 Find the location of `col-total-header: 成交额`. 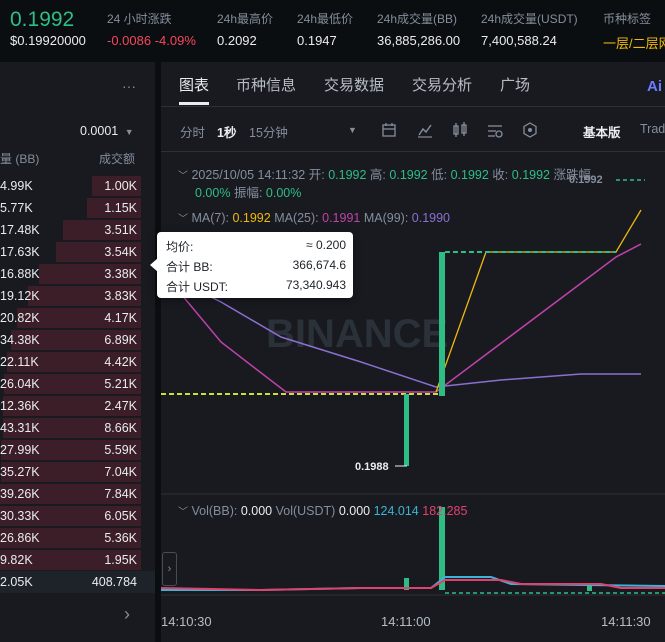

col-total-header: 成交额 is located at coordinates (117, 159).